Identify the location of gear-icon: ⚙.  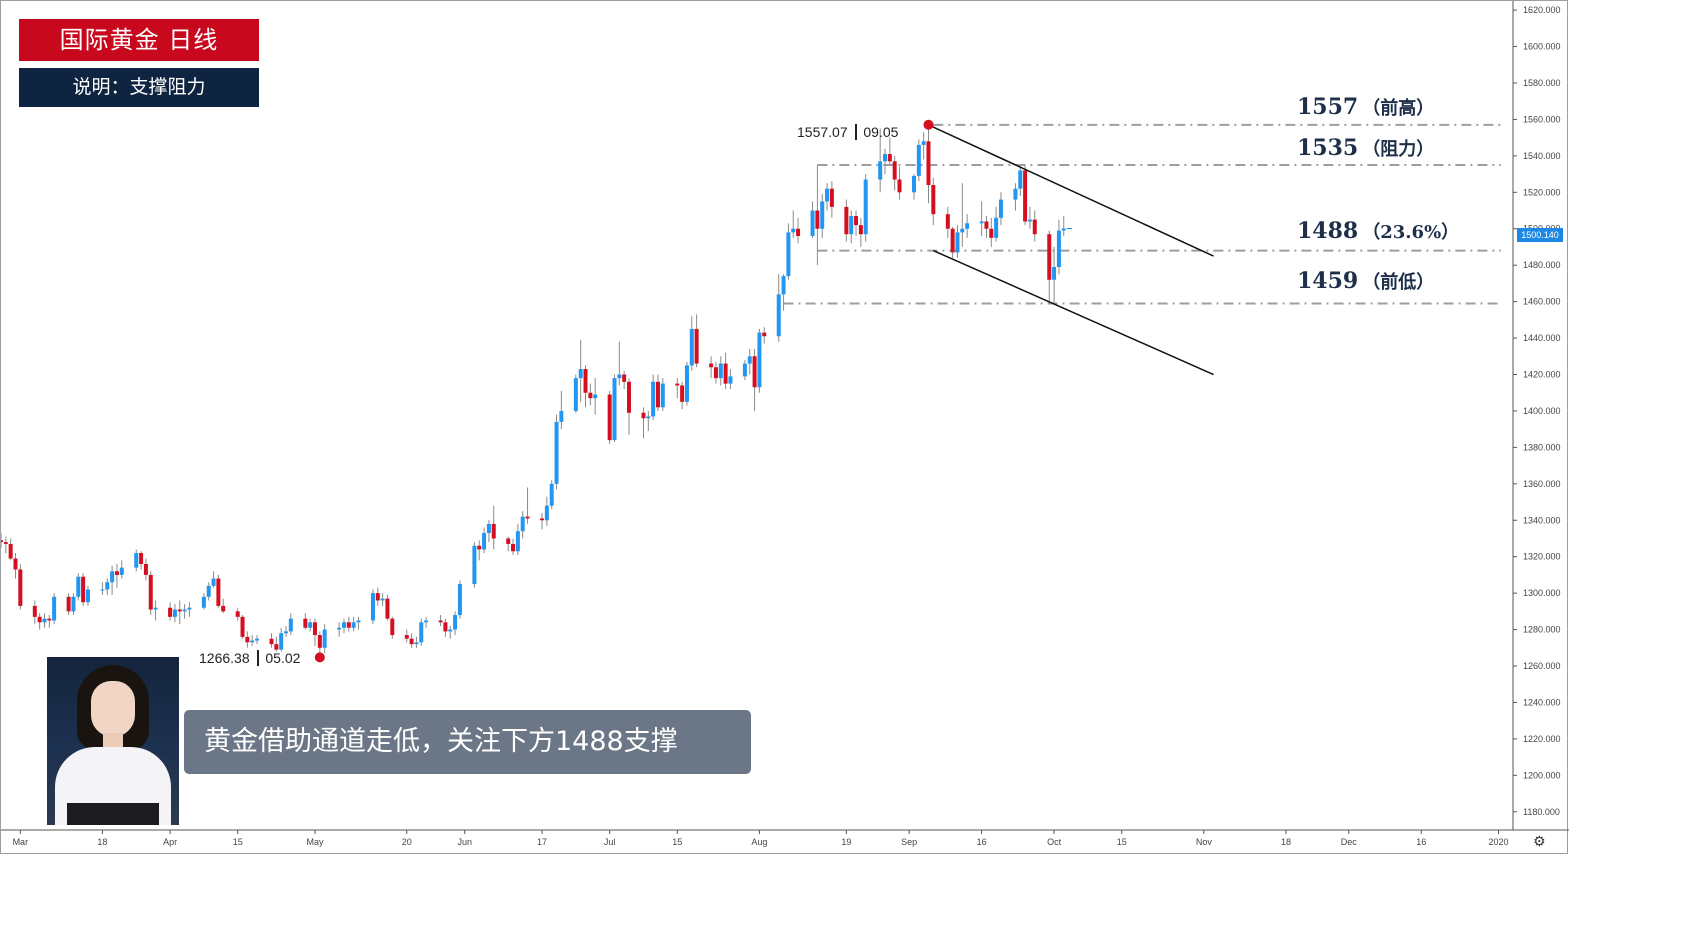
(1539, 842).